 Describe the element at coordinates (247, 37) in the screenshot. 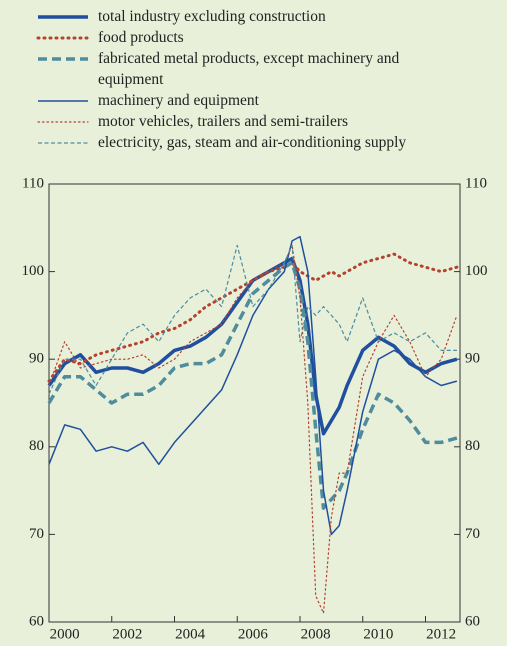

I see `legend-item: food products` at that location.